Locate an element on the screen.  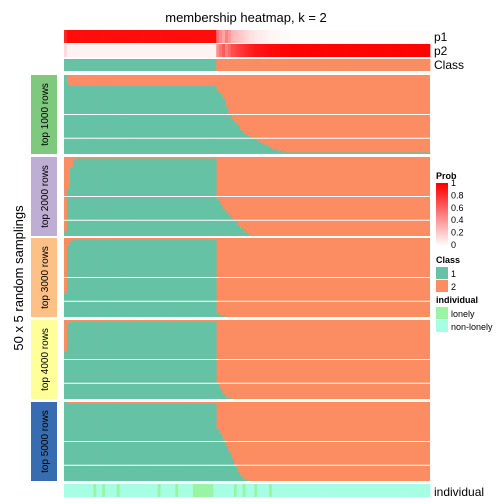
individual-legend-label: lonely is located at coordinates (463, 314).